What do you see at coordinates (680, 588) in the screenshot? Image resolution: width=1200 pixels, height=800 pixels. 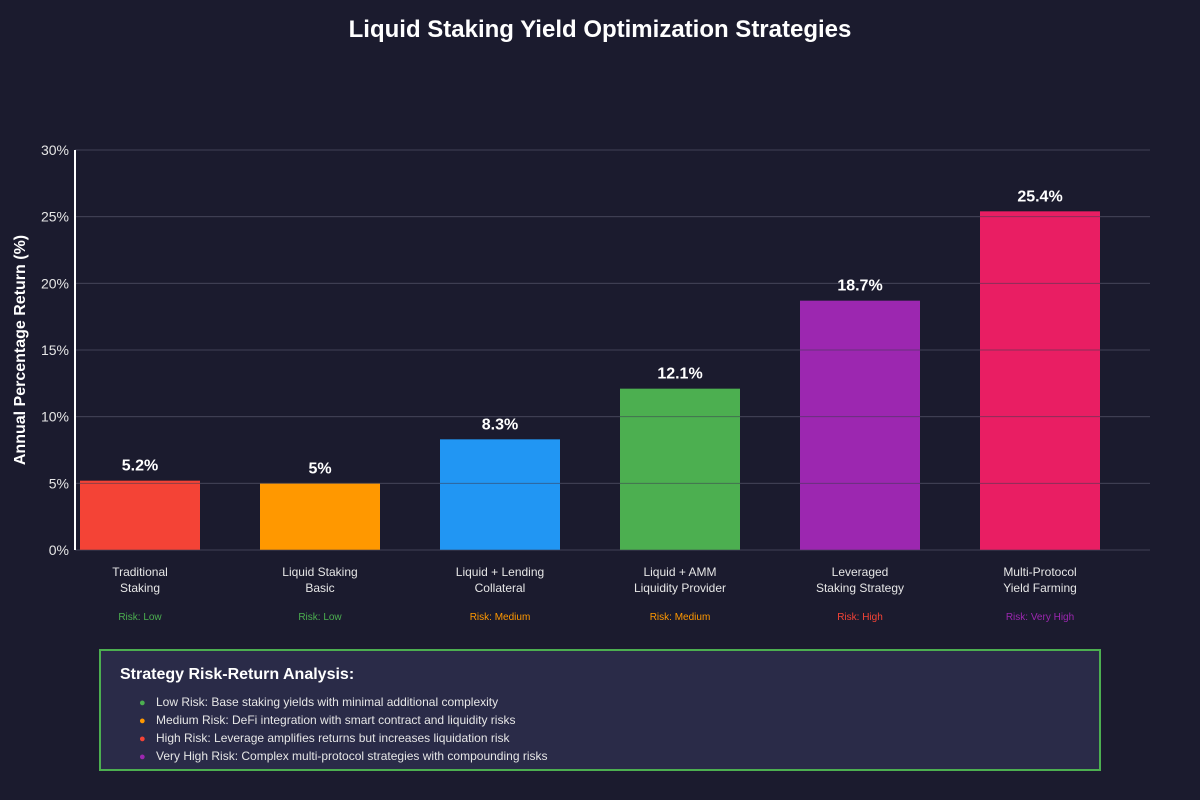 I see `x-tick-label: Liquidity Provider` at bounding box center [680, 588].